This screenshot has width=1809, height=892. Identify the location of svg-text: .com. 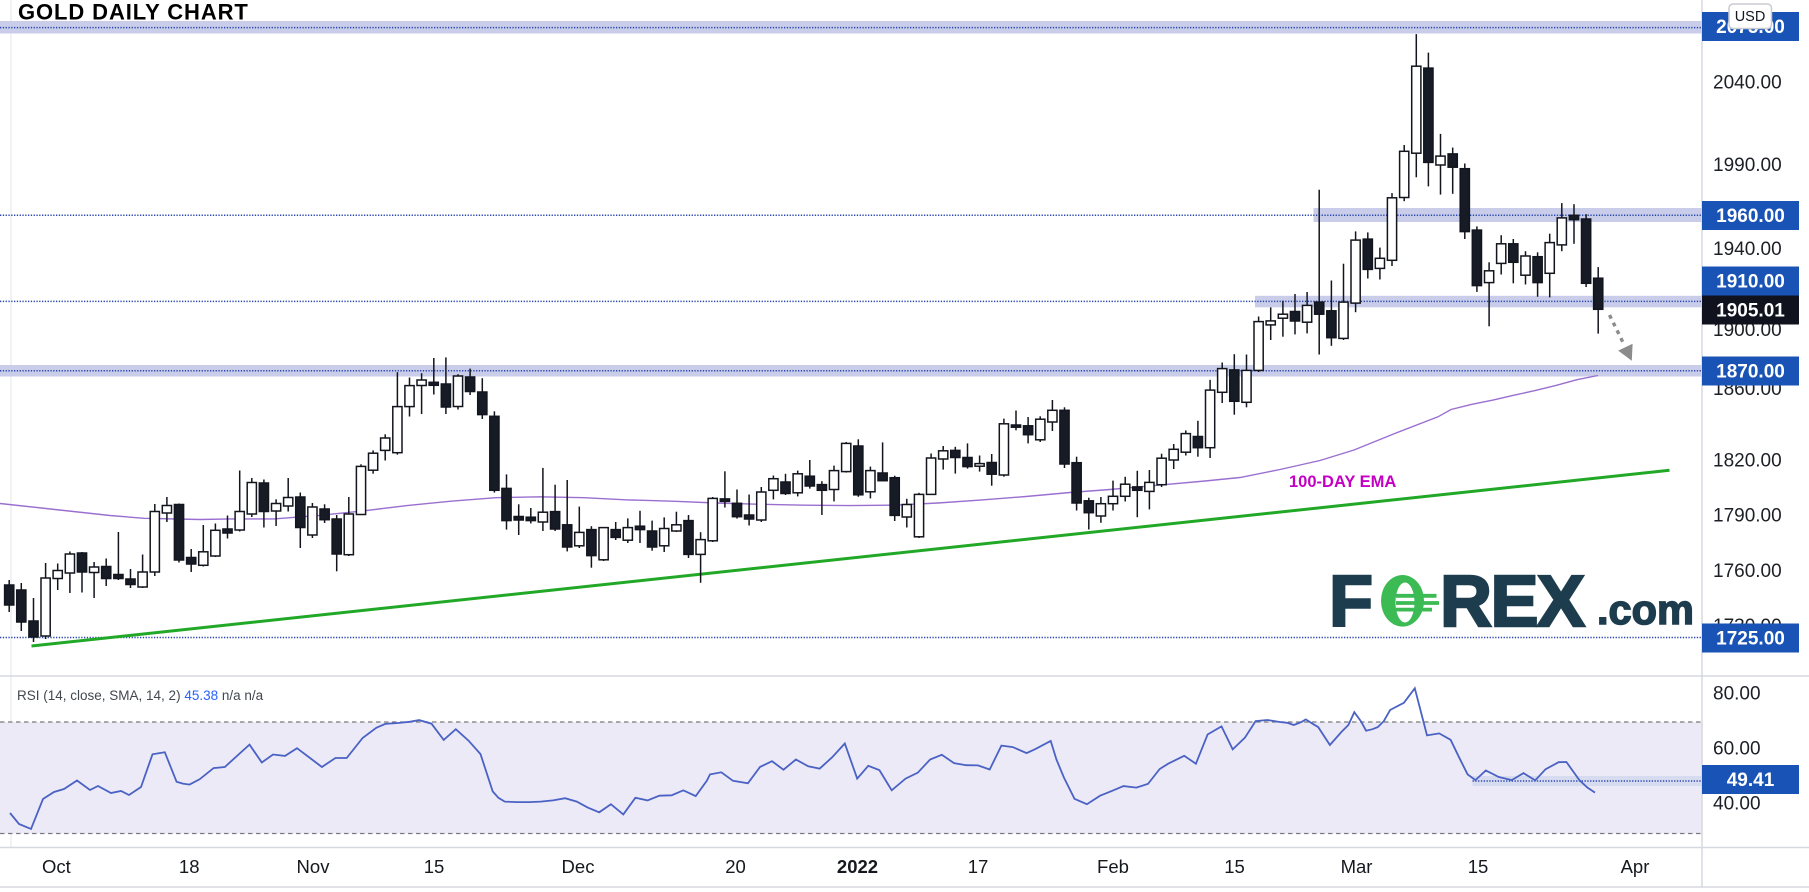
(1645, 609).